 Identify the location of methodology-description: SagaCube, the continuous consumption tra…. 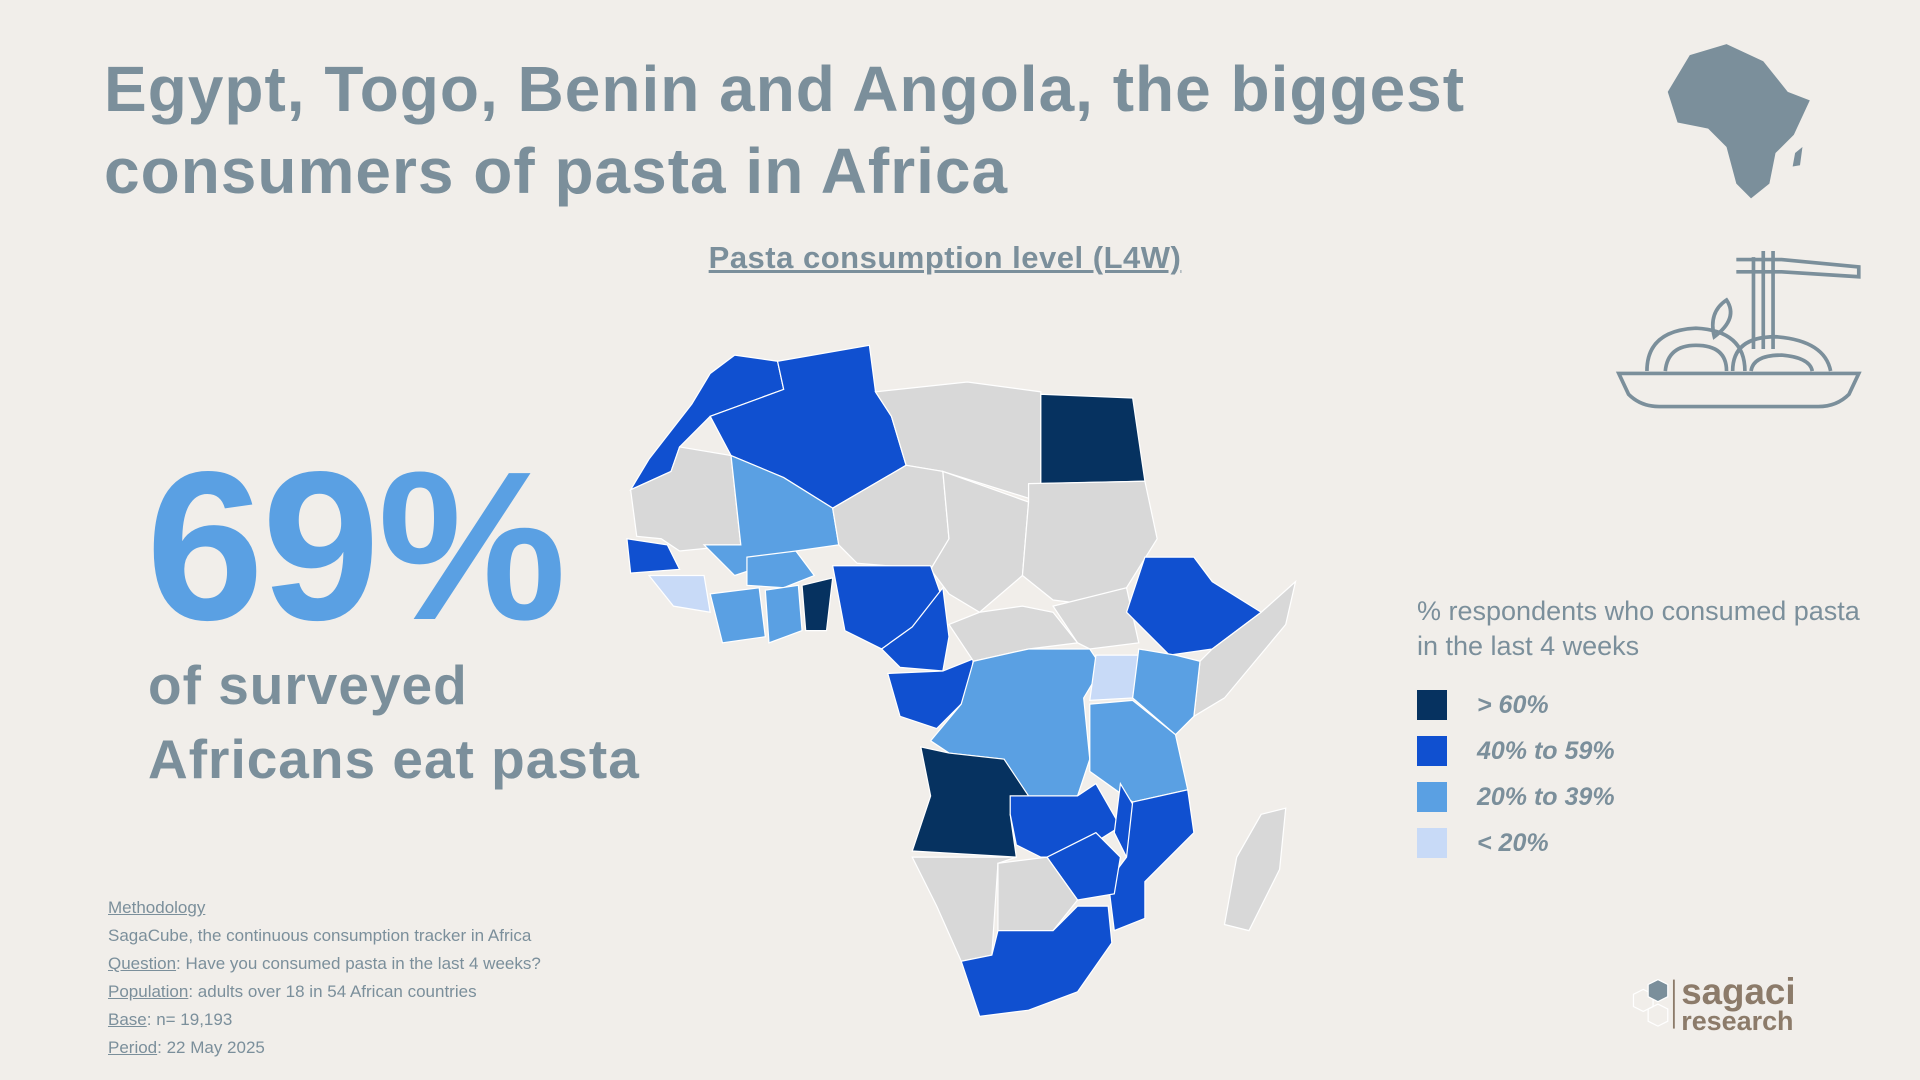
(320, 935).